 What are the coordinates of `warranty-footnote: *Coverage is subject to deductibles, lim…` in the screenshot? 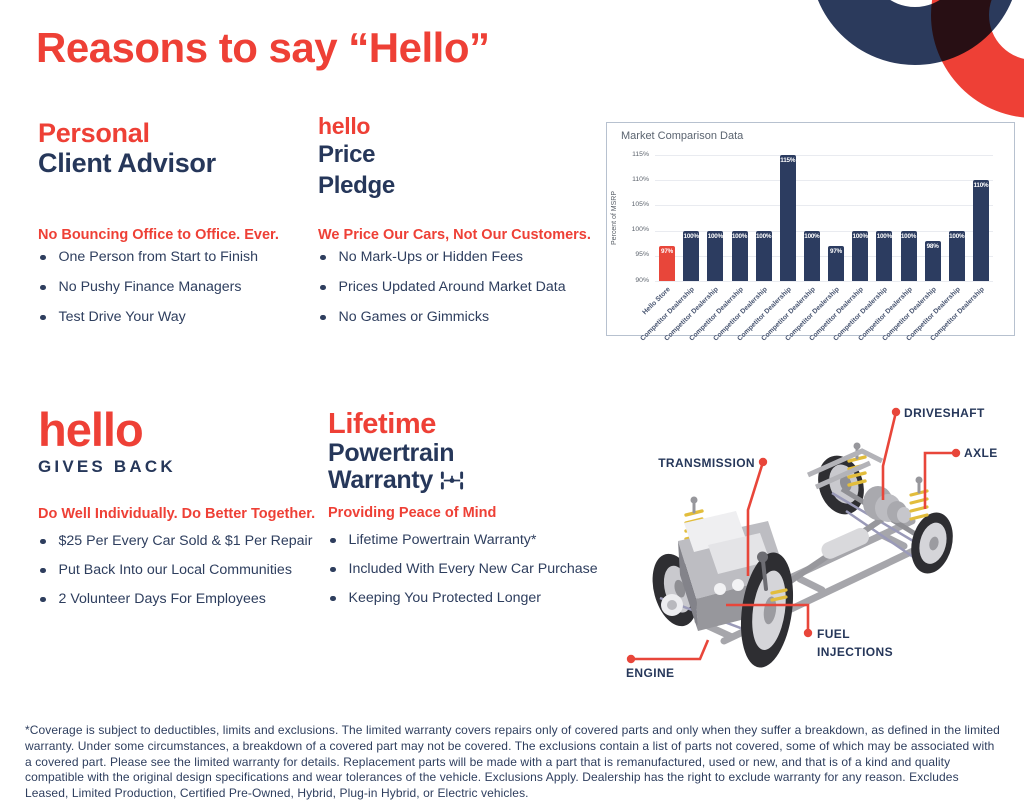 It's located at (512, 762).